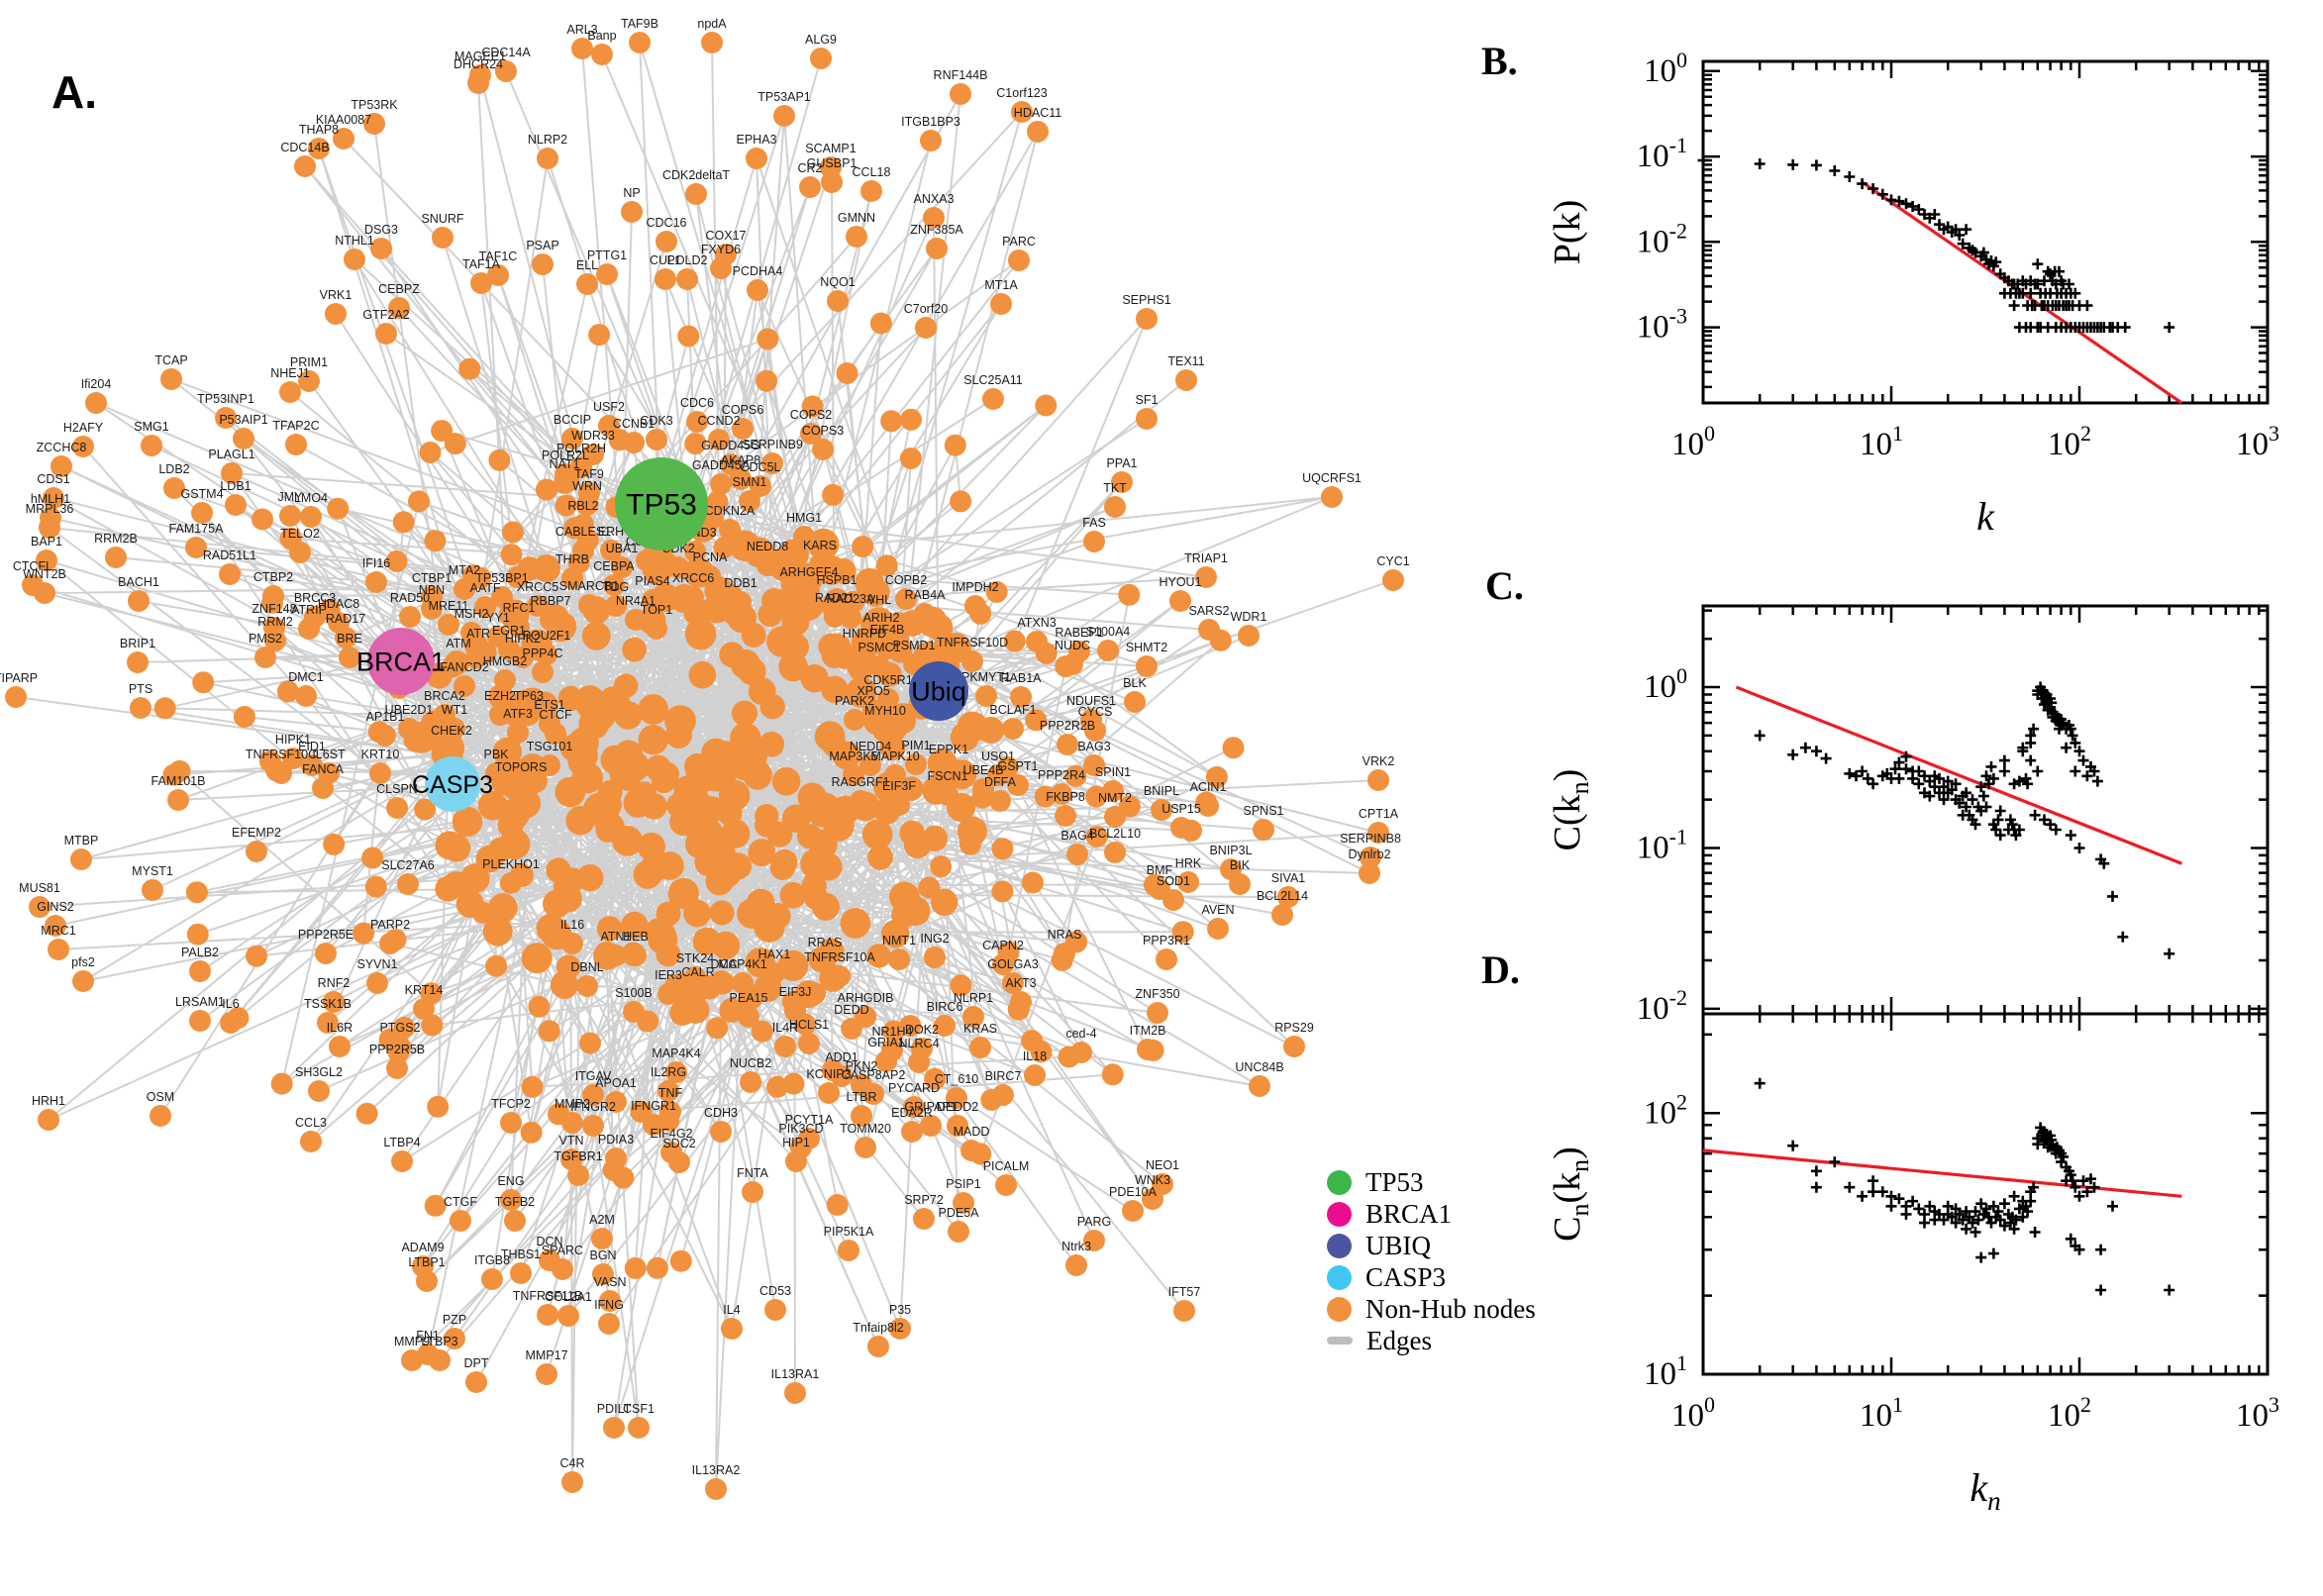  I want to click on network-node-label: PARC, so click(1019, 242).